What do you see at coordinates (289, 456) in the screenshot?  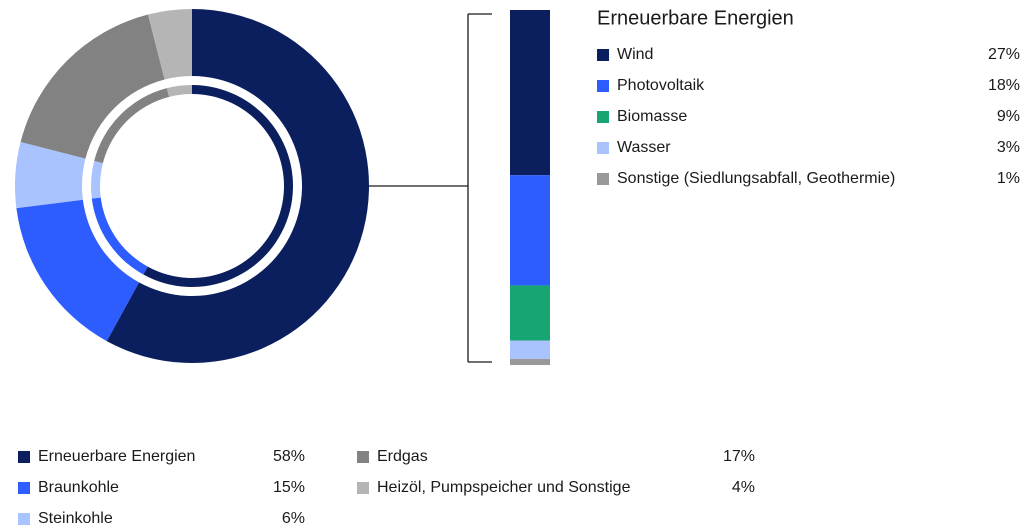 I see `legend-value: 58%` at bounding box center [289, 456].